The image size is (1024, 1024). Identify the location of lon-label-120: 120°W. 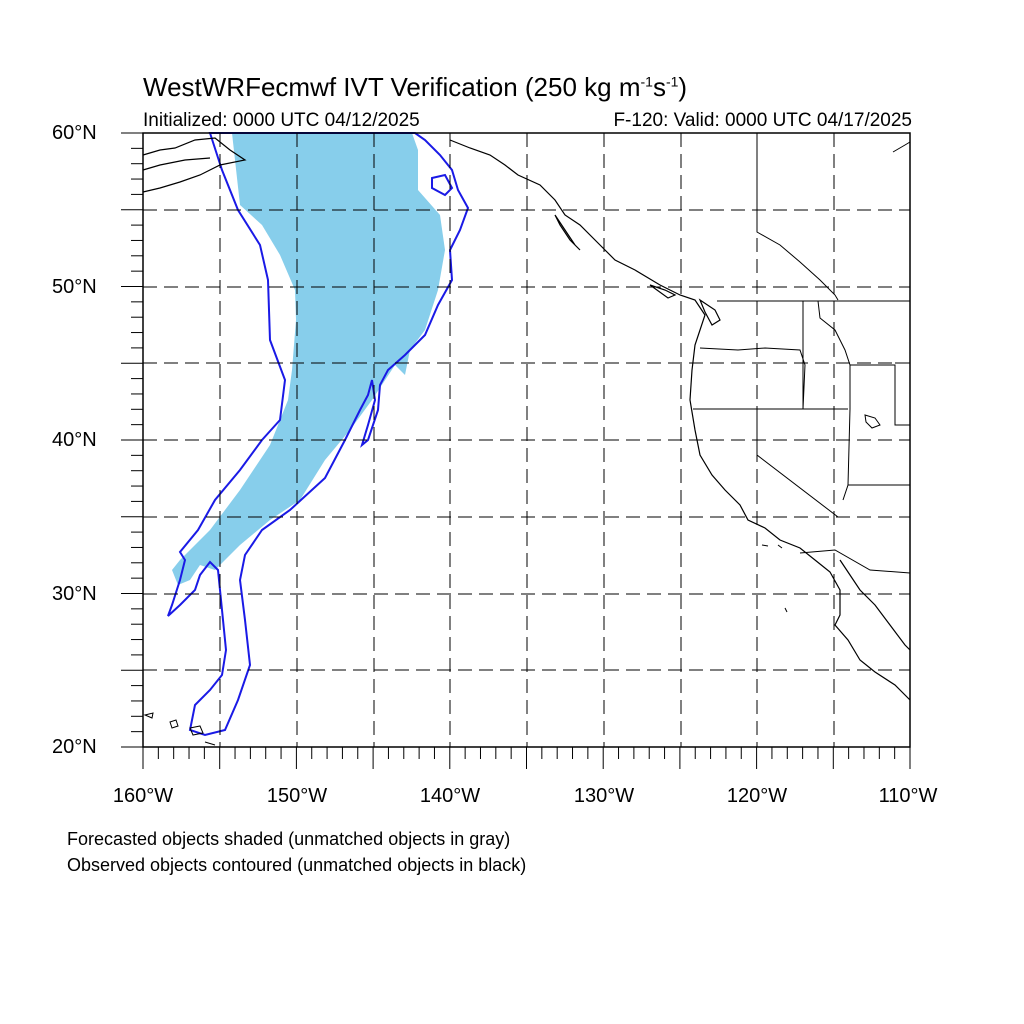
(757, 796).